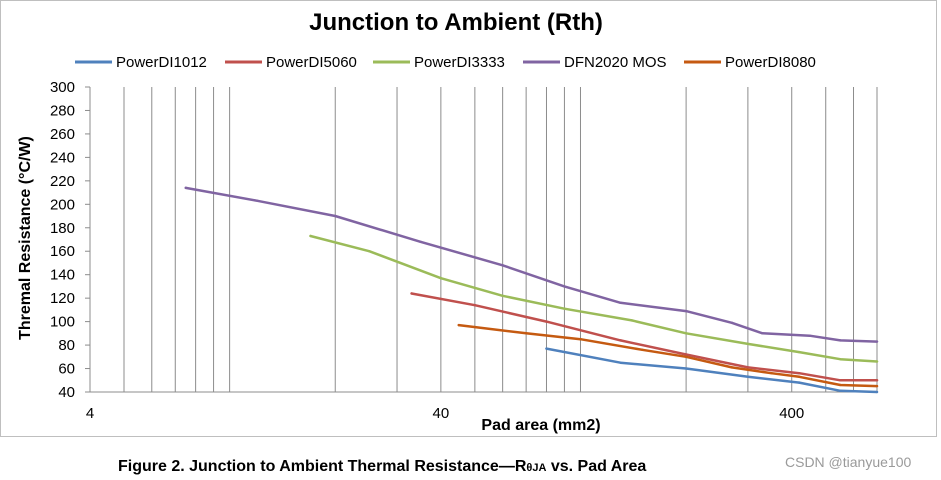 The height and width of the screenshot is (480, 941). What do you see at coordinates (161, 62) in the screenshot?
I see `legend-label-1: PowerDI1012` at bounding box center [161, 62].